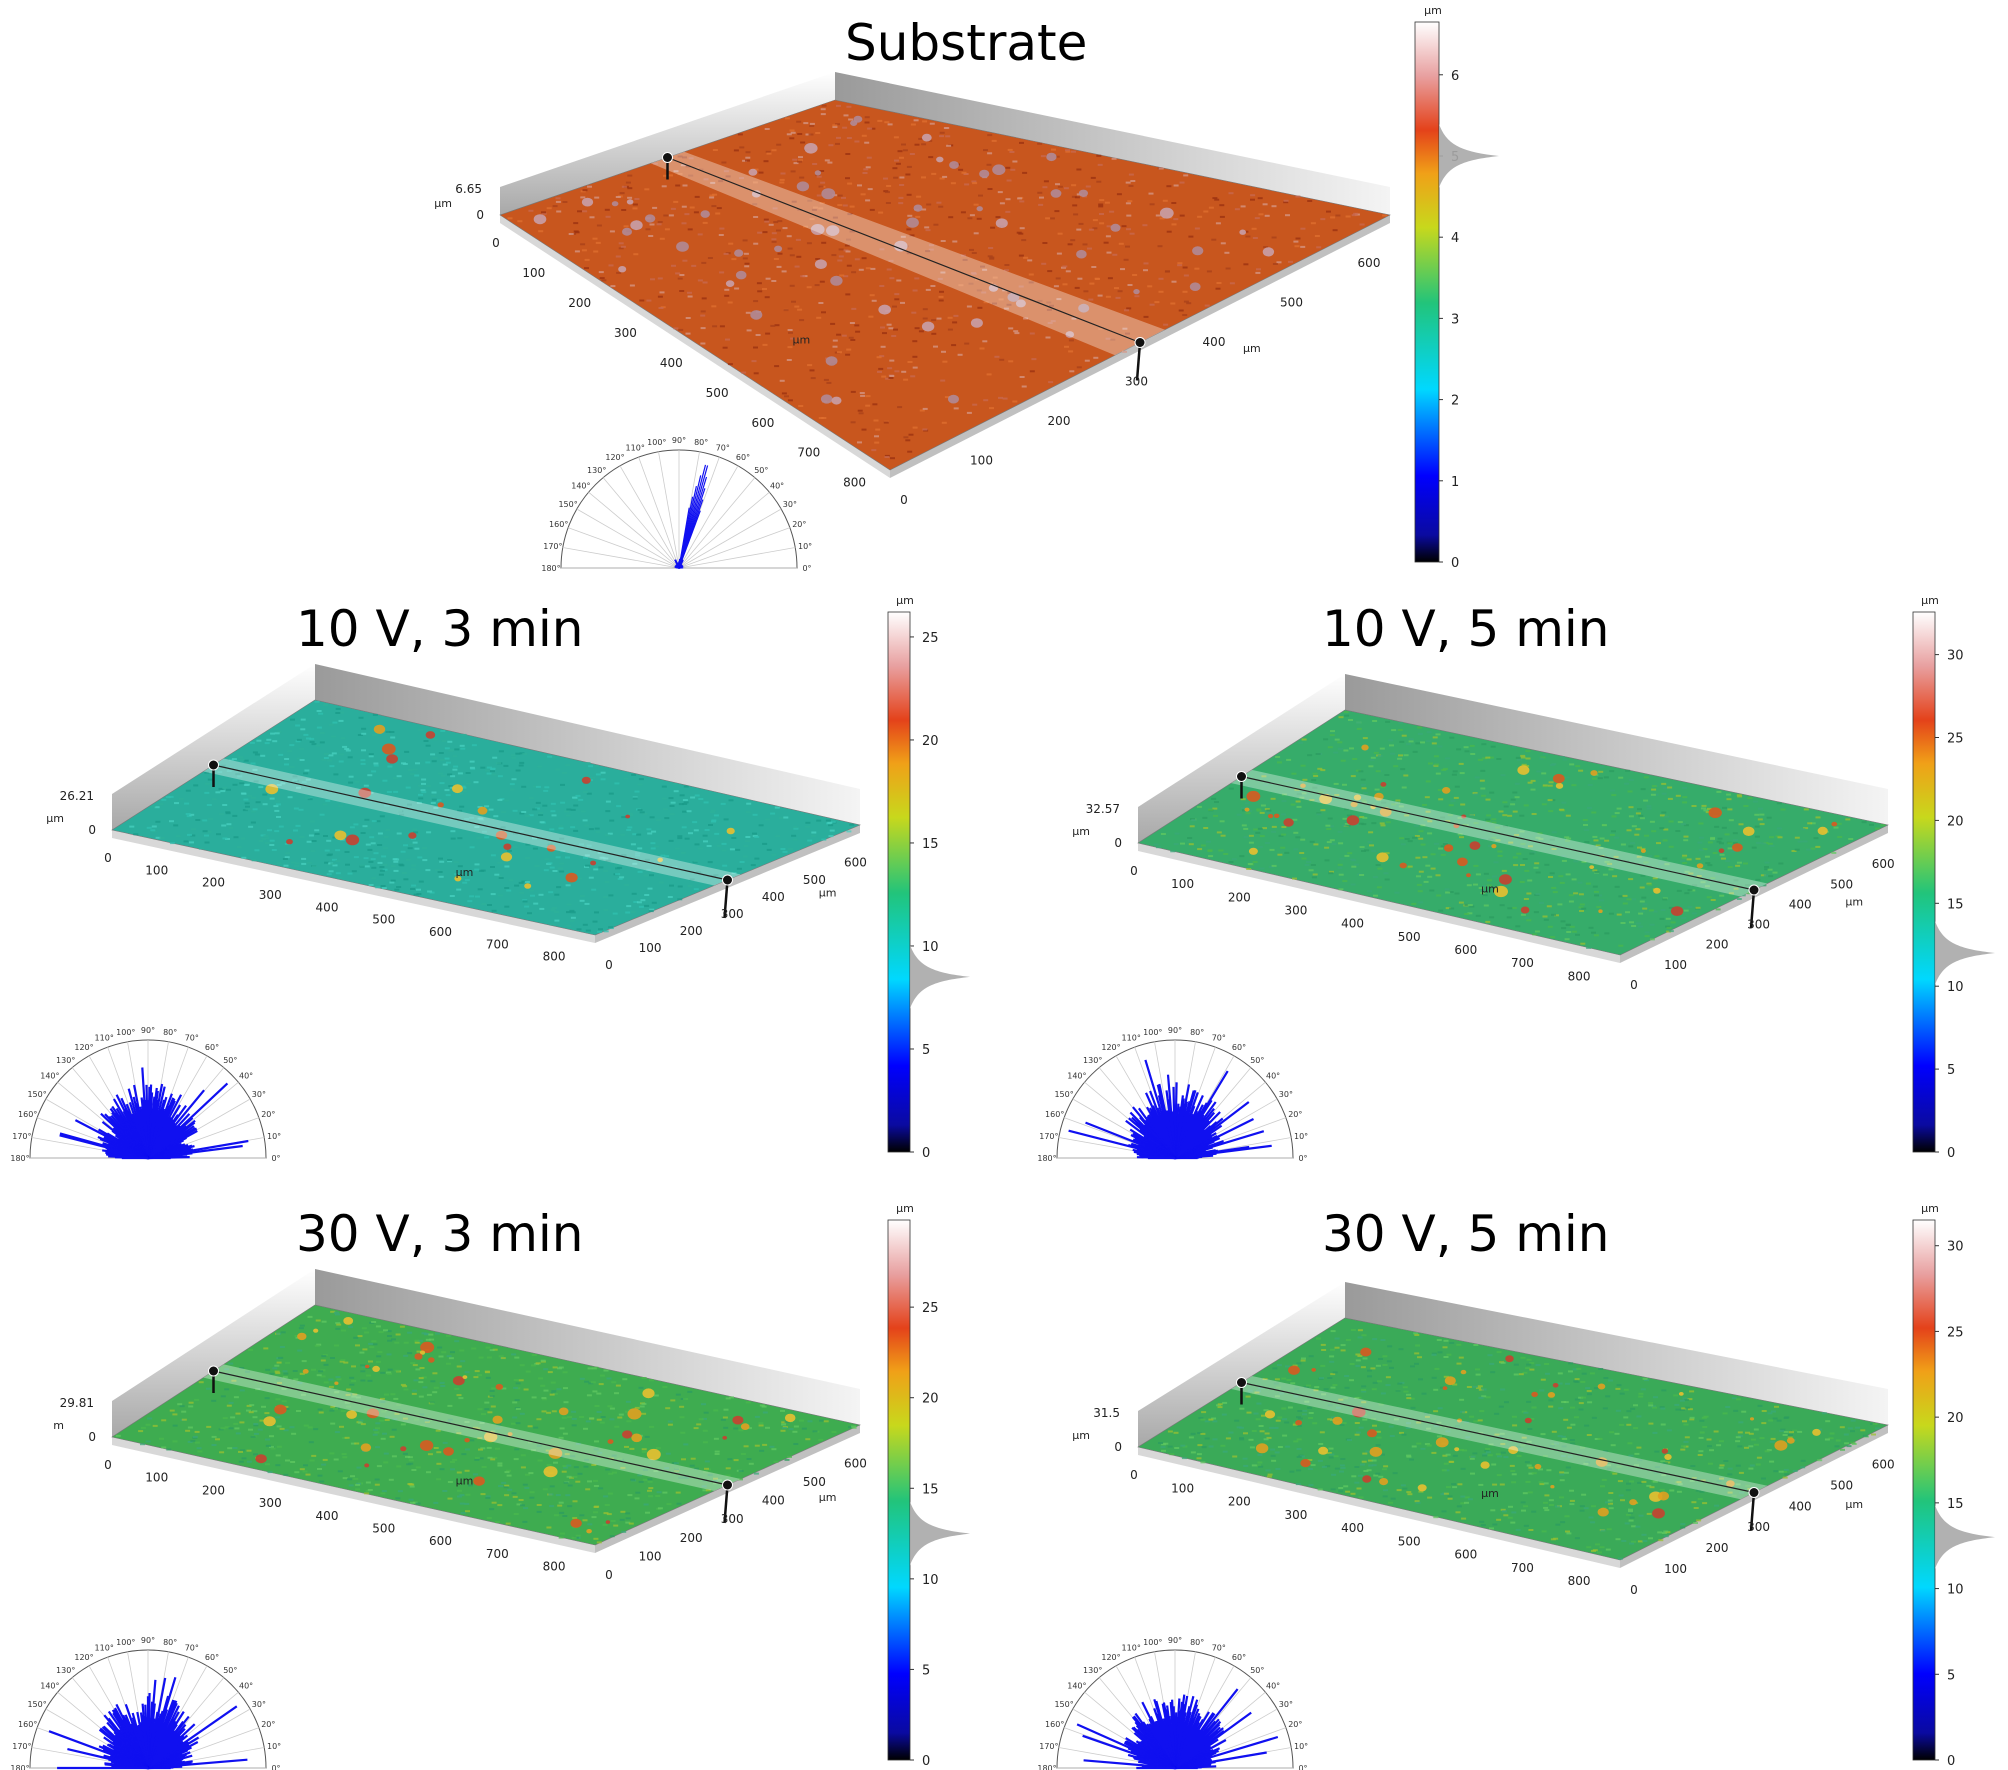  I want to click on polar-angle-label: 20°, so click(268, 1114).